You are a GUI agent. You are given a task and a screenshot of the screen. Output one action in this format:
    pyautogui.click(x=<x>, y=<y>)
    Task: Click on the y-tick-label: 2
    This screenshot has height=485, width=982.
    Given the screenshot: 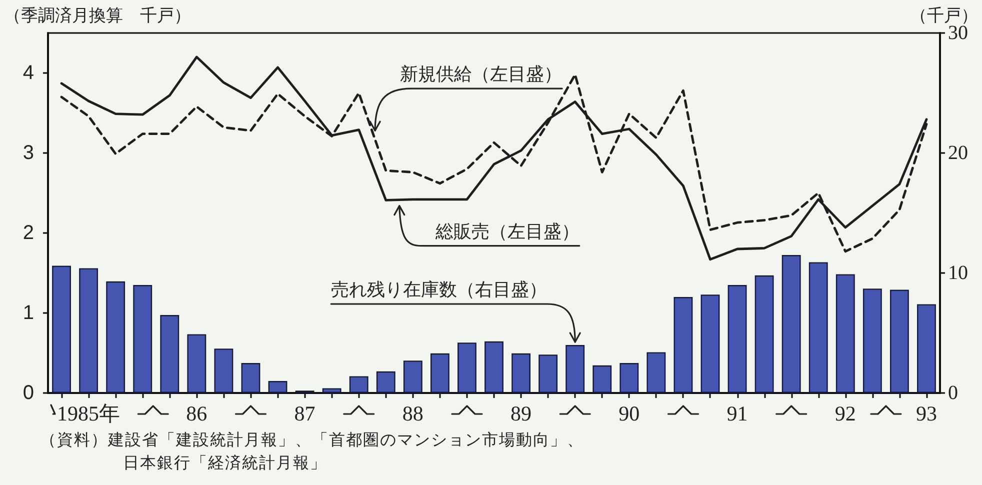 What is the action you would take?
    pyautogui.click(x=28, y=233)
    